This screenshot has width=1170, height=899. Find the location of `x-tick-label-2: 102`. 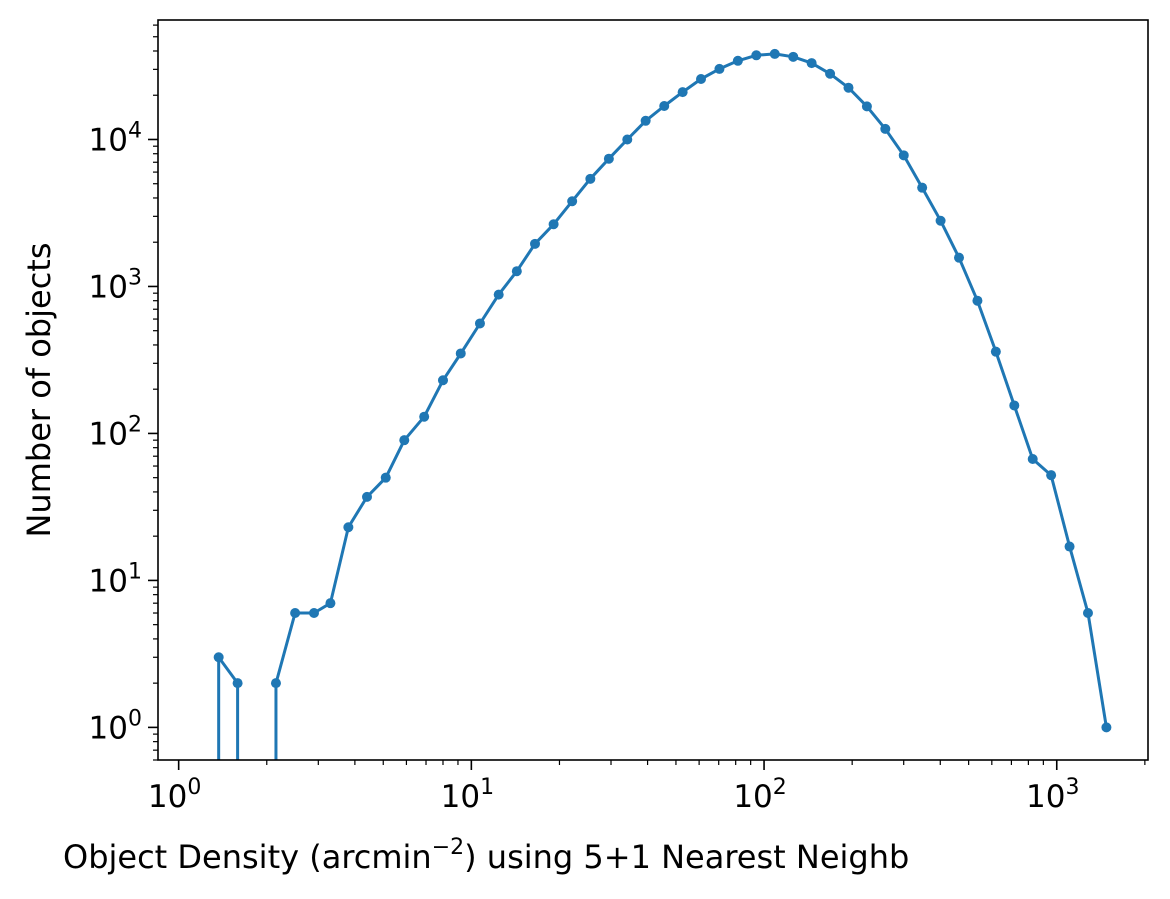

x-tick-label-2: 102 is located at coordinates (759, 795).